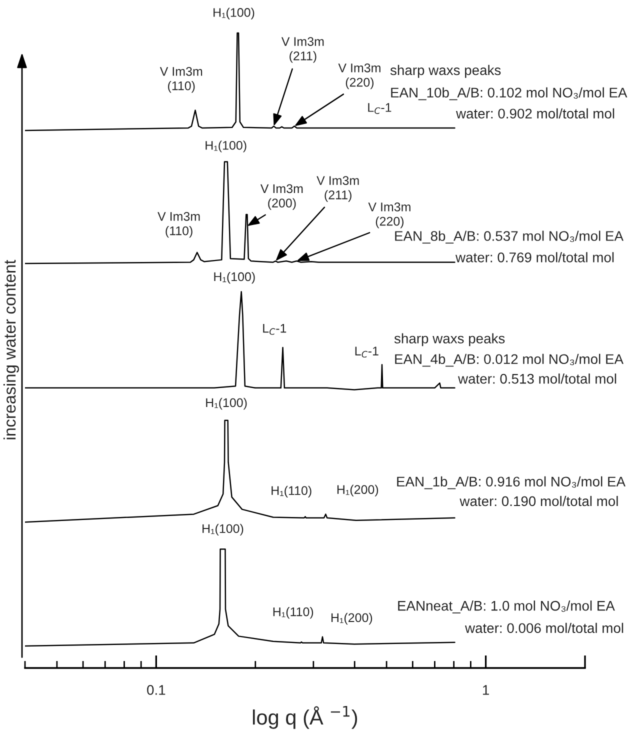 The width and height of the screenshot is (638, 730). I want to click on x-tick-label: 0.1, so click(156, 690).